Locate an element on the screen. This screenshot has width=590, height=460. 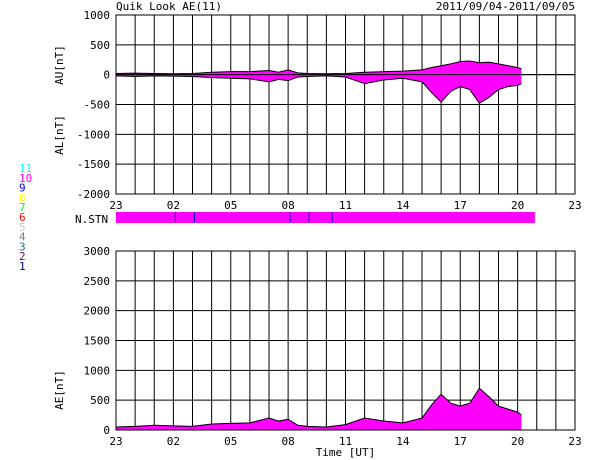
ae-xtick-label: 14 is located at coordinates (403, 441).